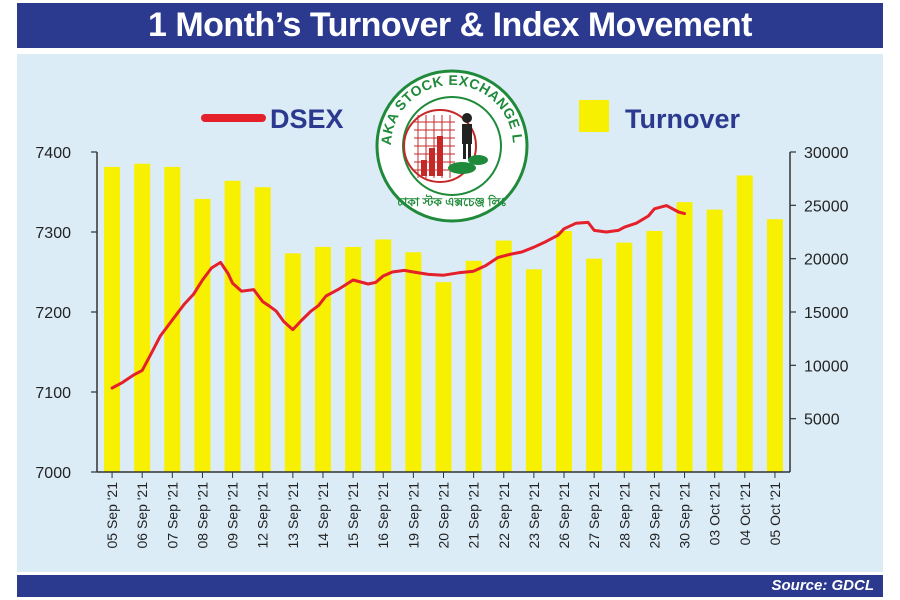  I want to click on x-tick-label: 27 Sep '21, so click(594, 515).